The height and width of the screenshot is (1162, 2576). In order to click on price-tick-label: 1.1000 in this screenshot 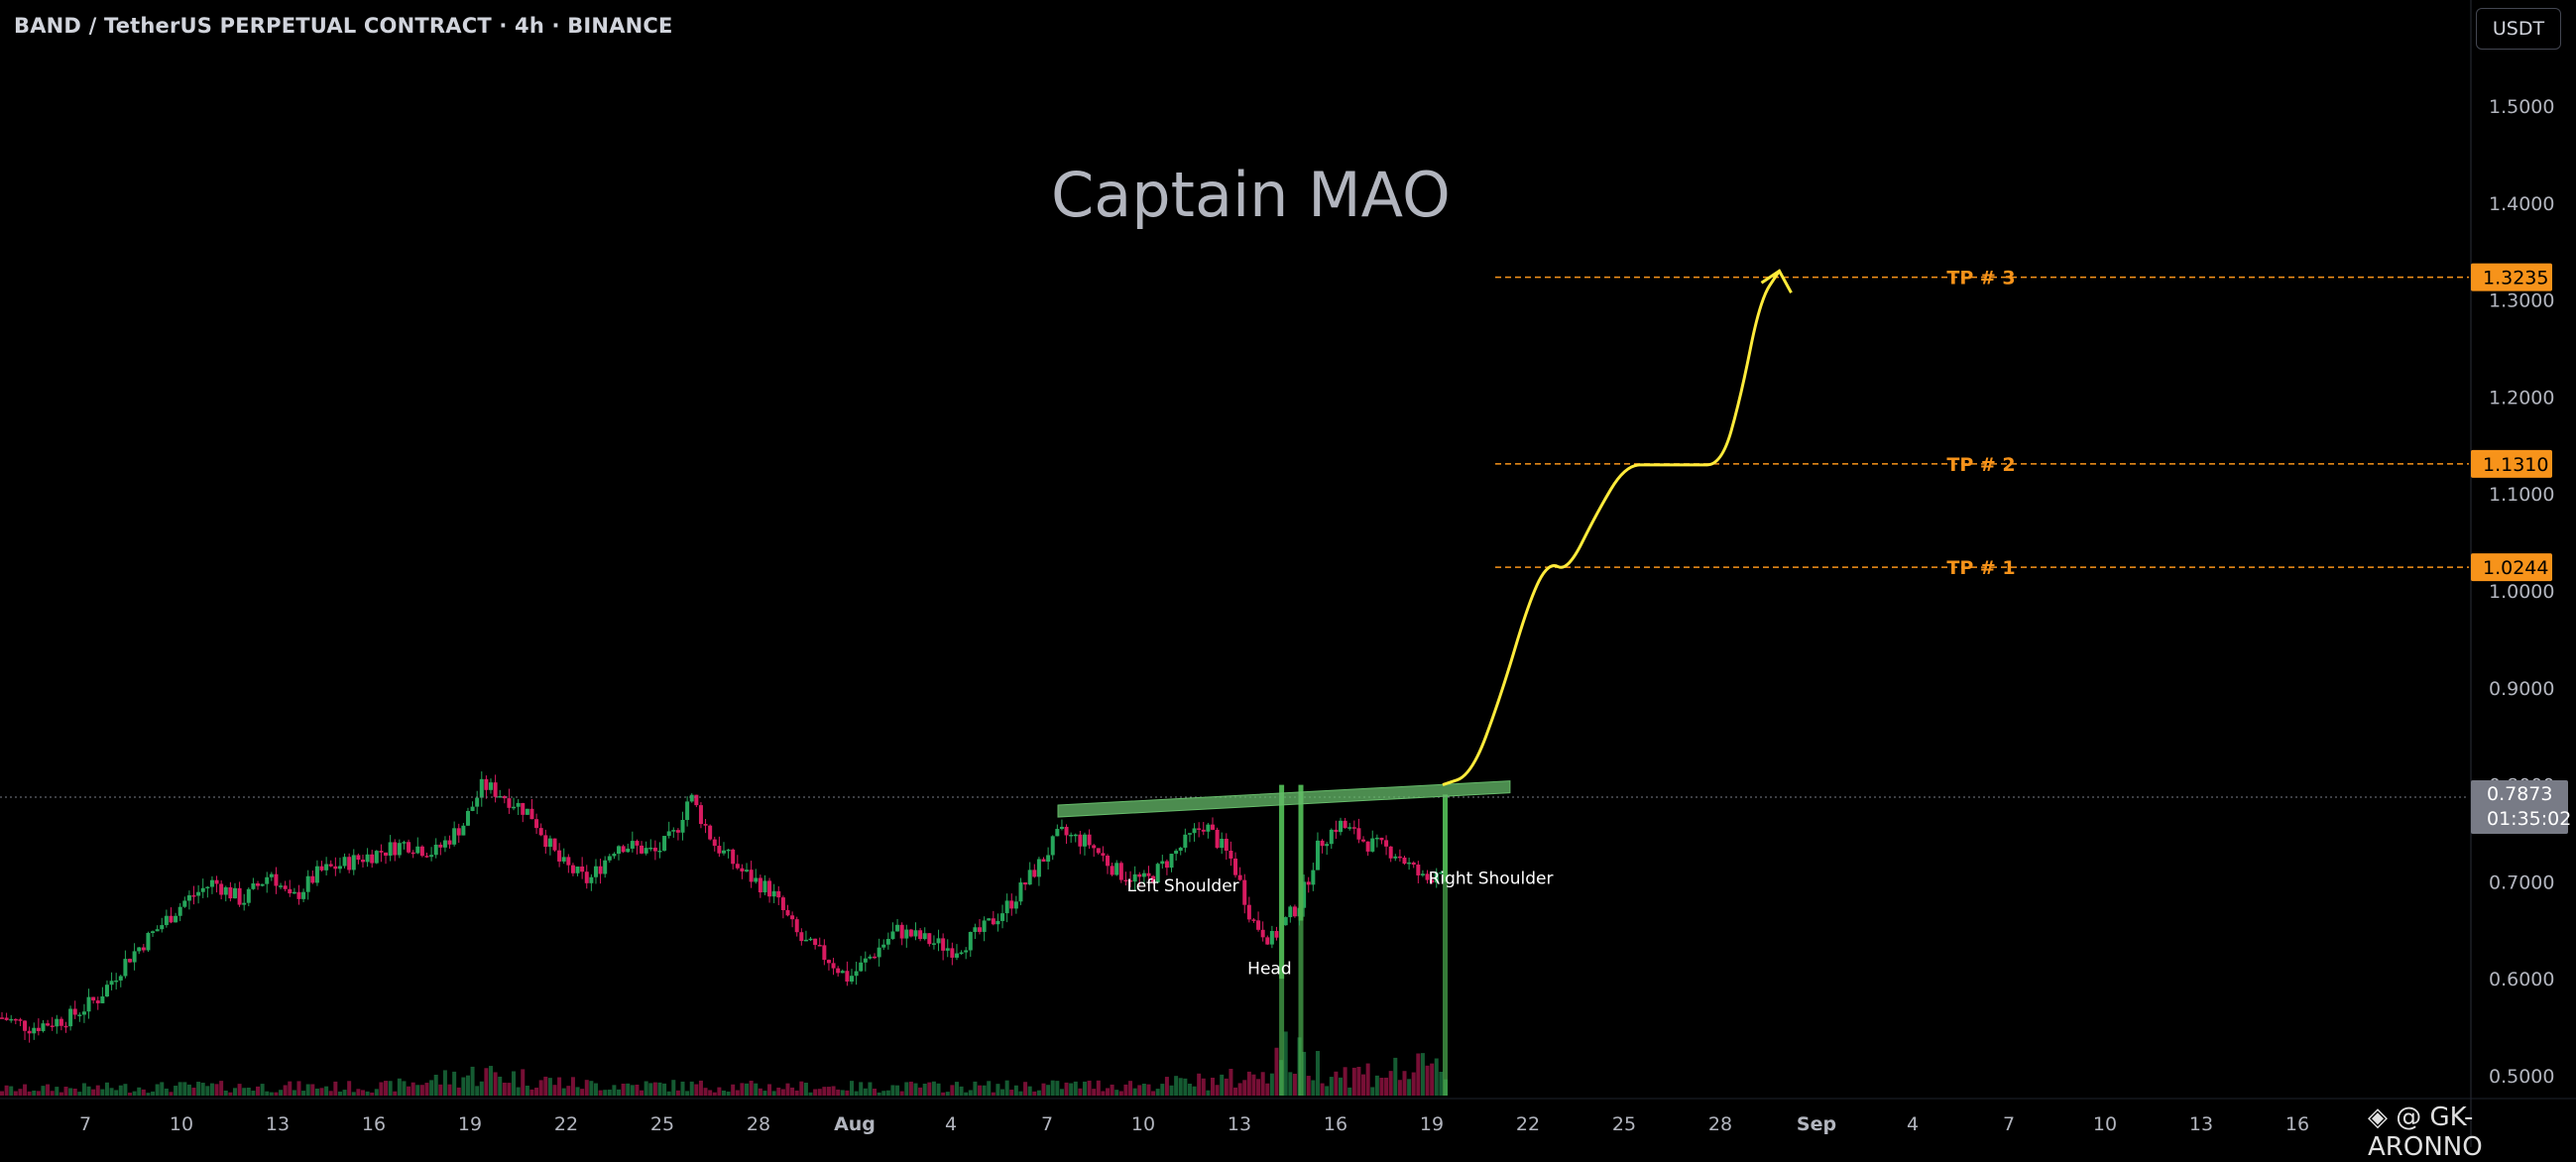, I will do `click(2521, 495)`.